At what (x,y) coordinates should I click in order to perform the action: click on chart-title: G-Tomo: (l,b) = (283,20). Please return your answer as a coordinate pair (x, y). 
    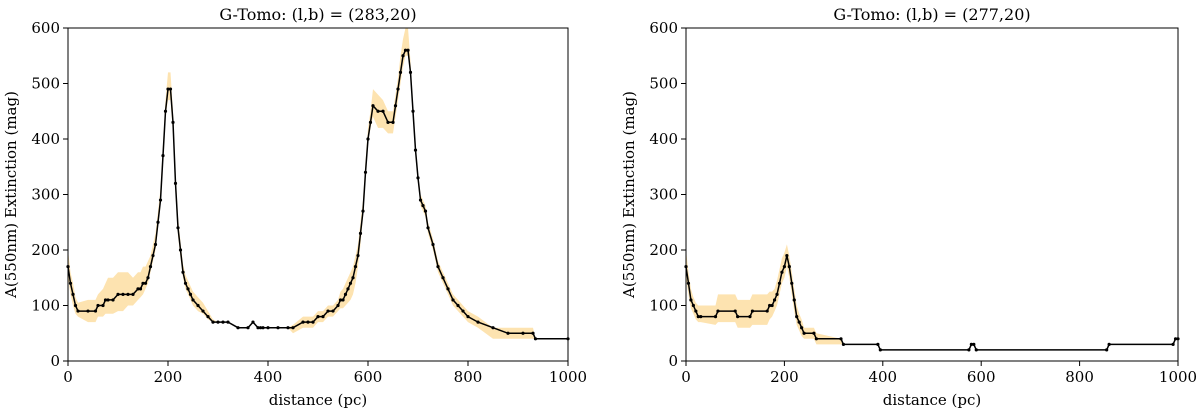
    Looking at the image, I should click on (317, 14).